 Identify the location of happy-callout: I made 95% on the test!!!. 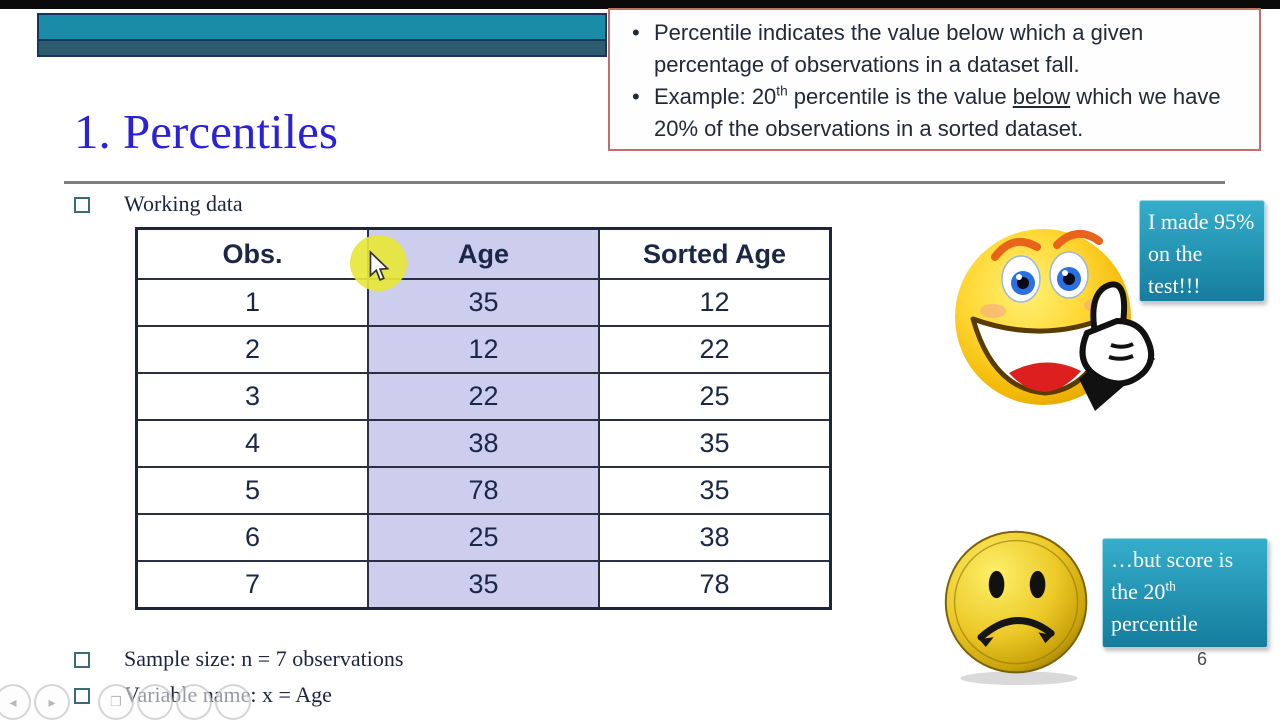
(1202, 251).